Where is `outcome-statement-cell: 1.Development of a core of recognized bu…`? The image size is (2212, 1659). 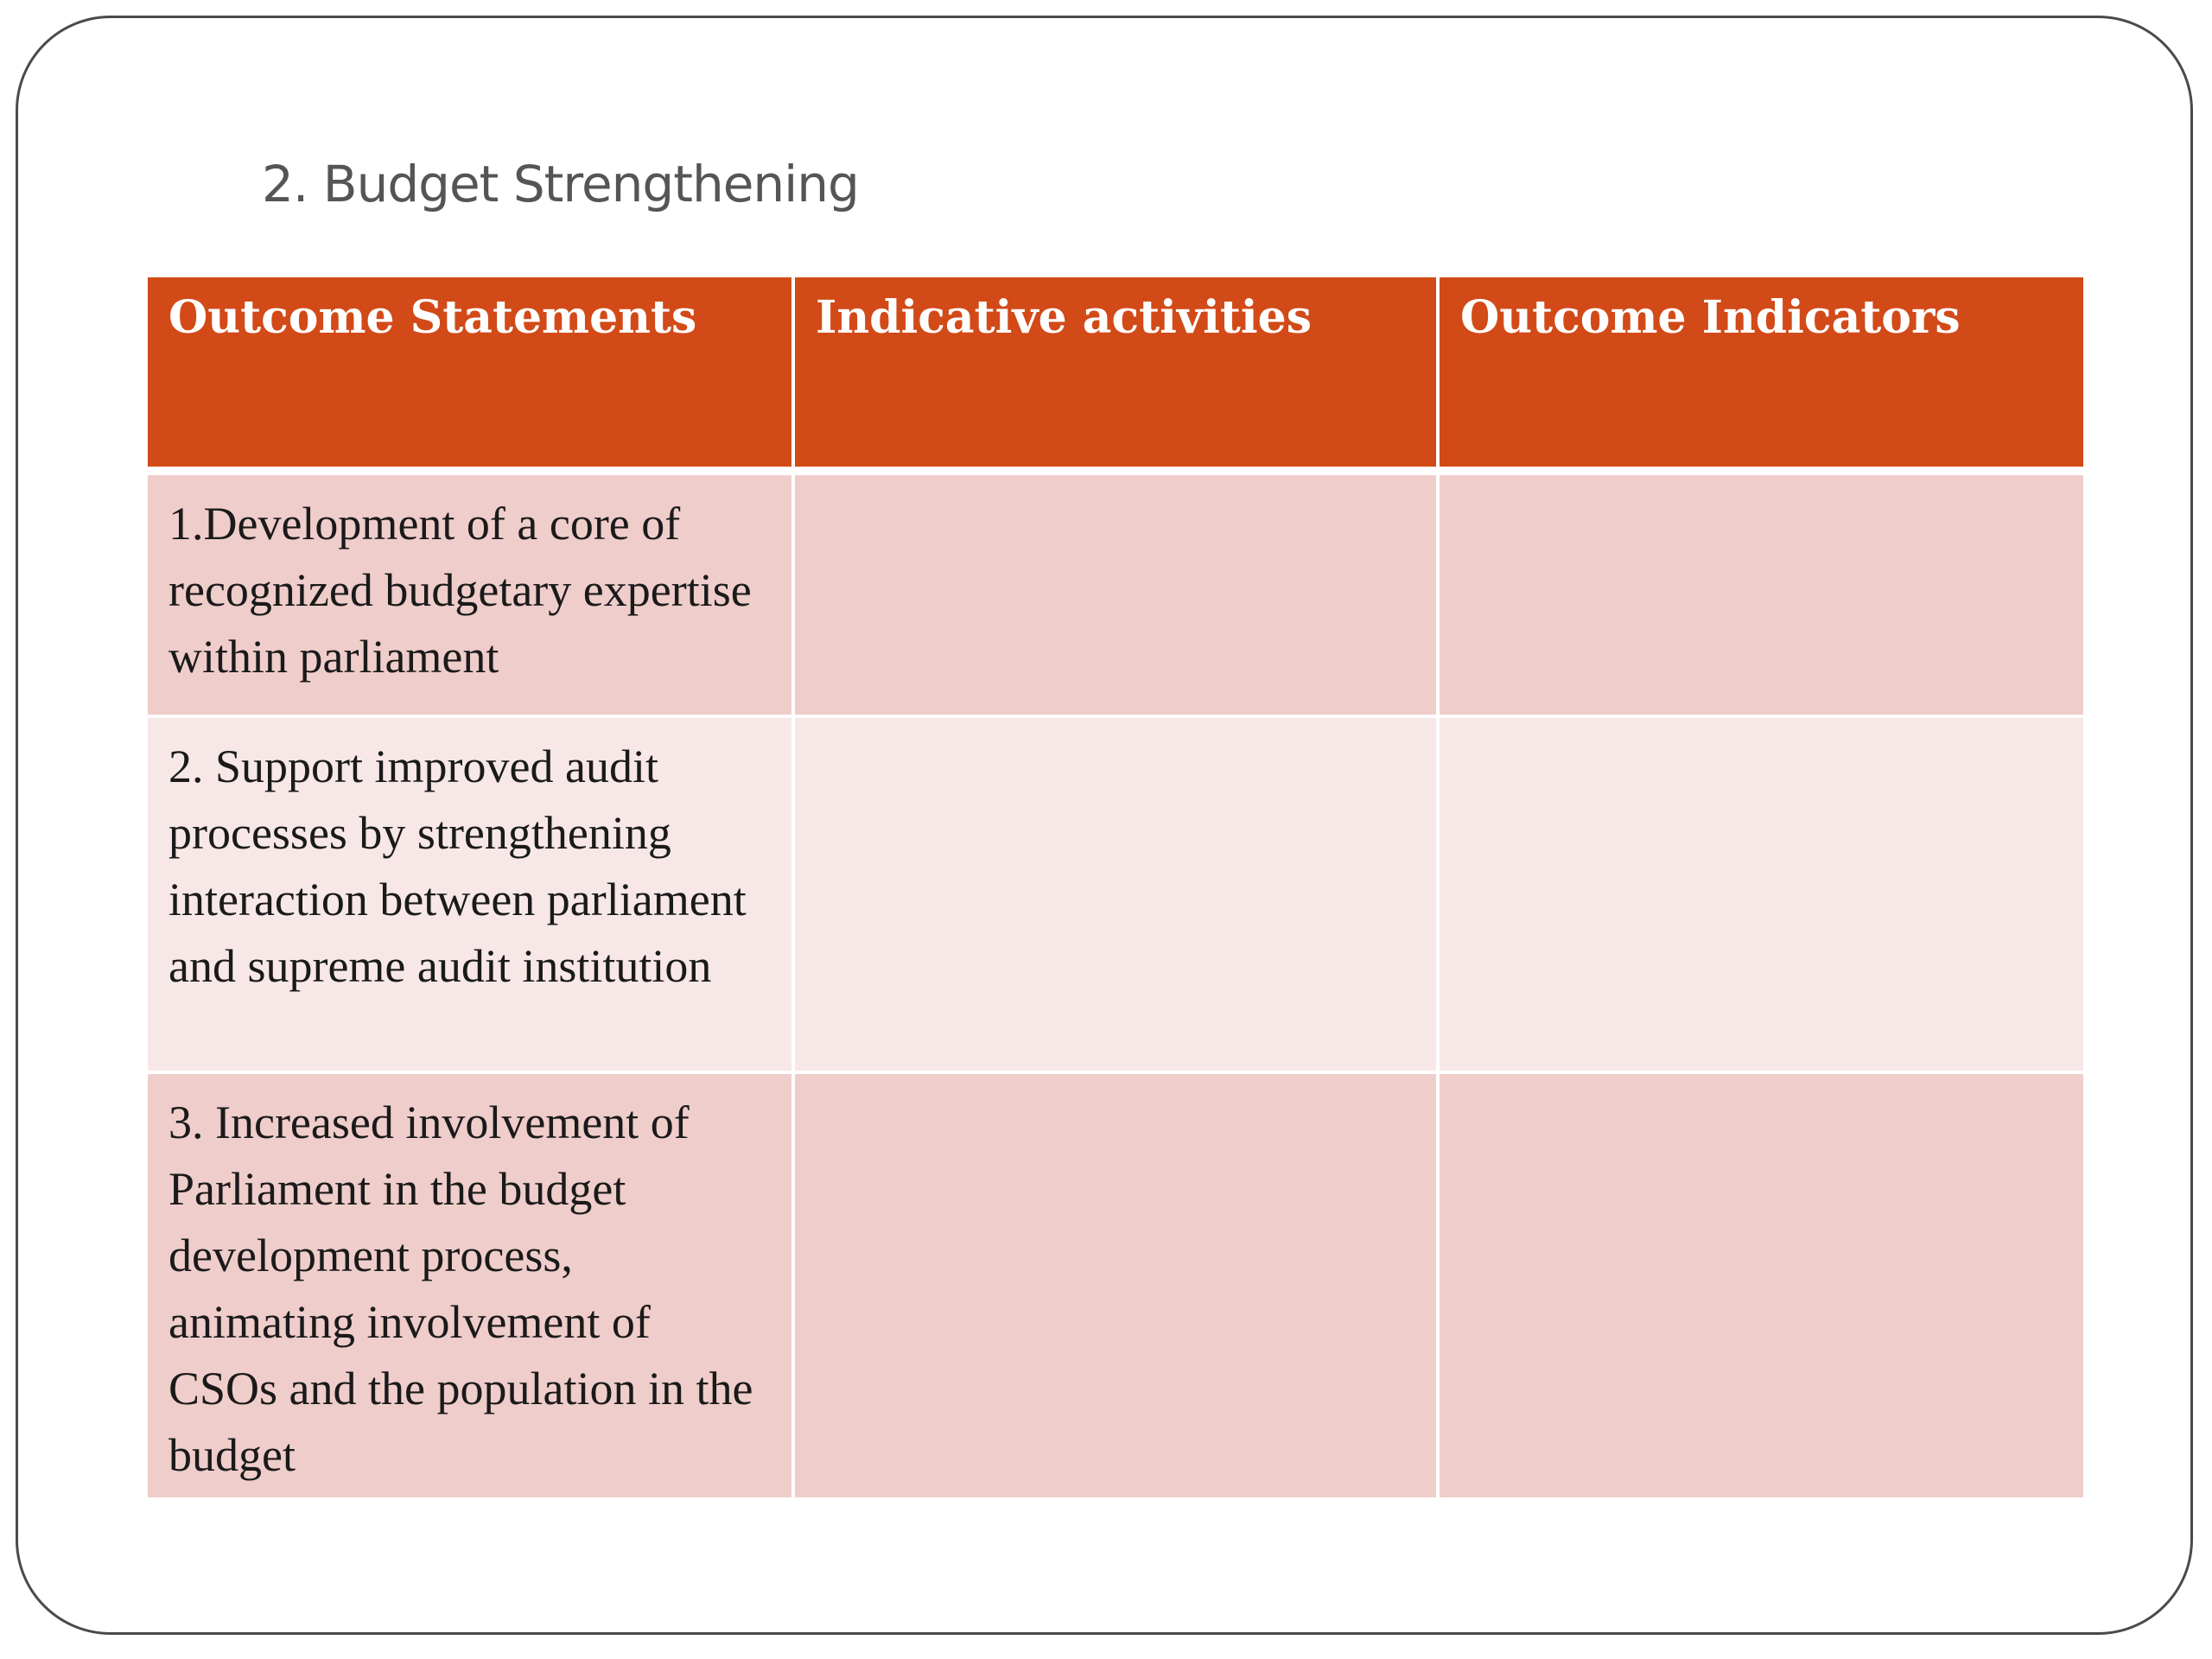 outcome-statement-cell: 1.Development of a core of recognized bu… is located at coordinates (471, 594).